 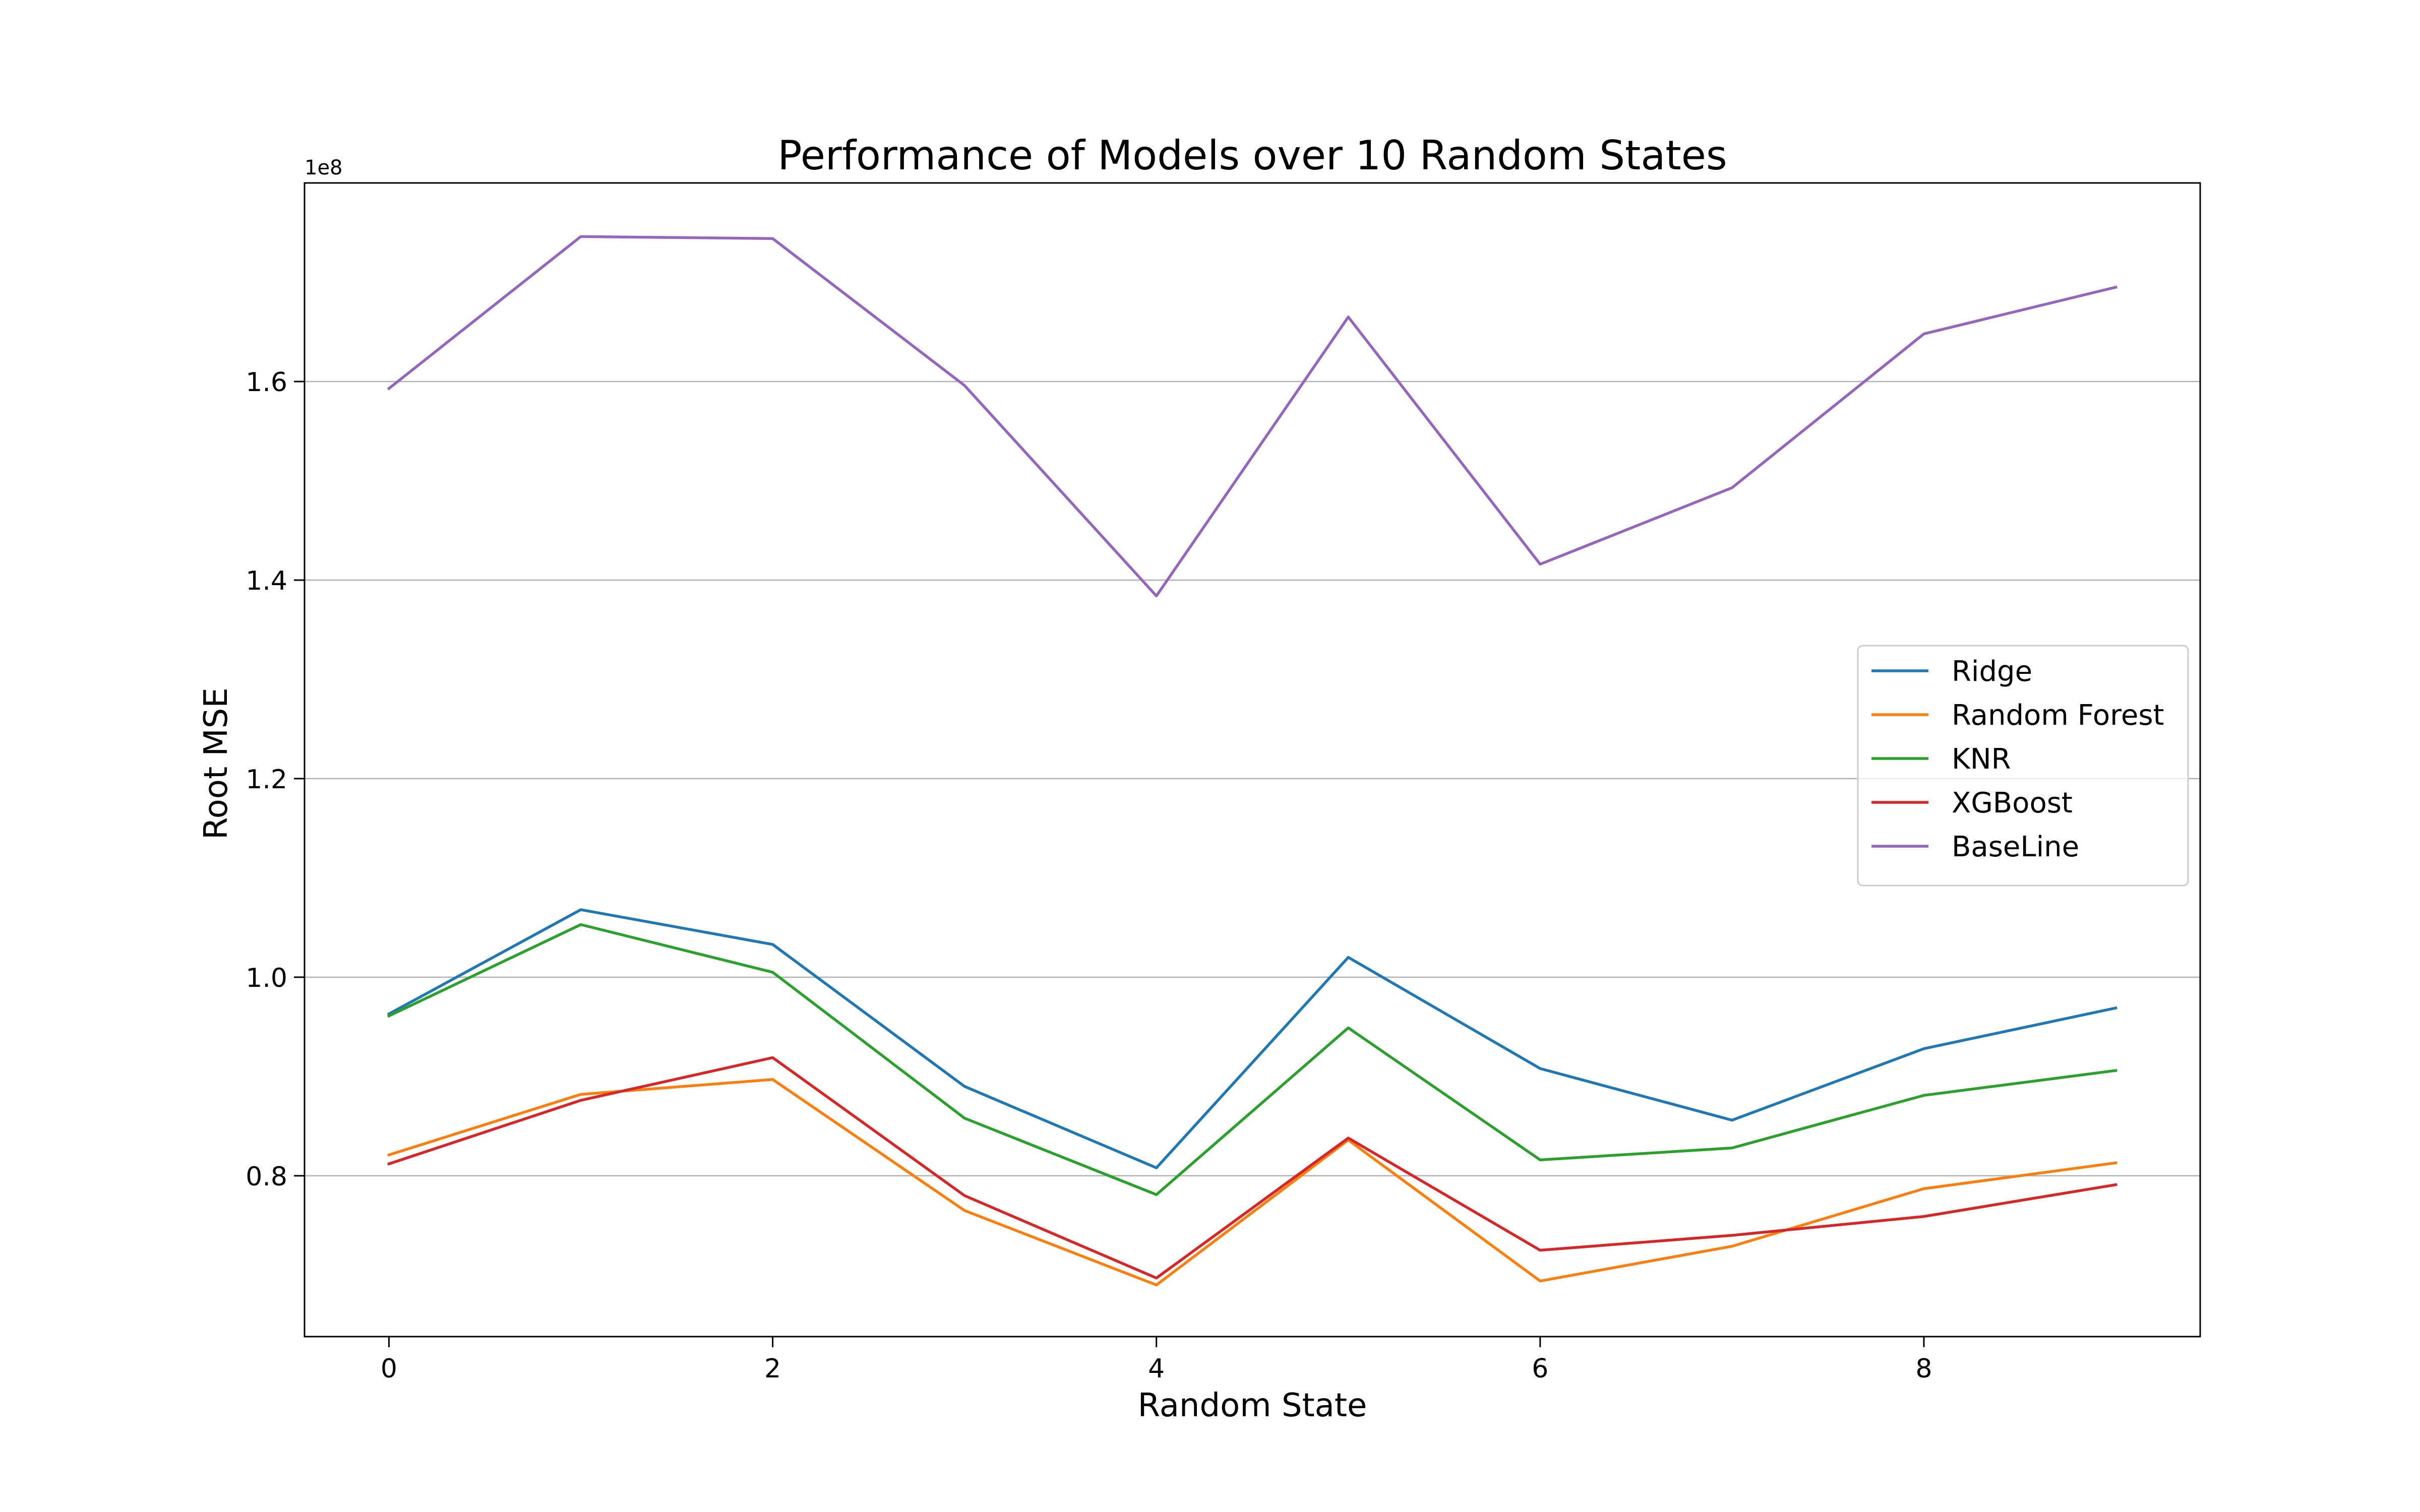 What do you see at coordinates (1156, 1369) in the screenshot?
I see `x-tick-label: 4` at bounding box center [1156, 1369].